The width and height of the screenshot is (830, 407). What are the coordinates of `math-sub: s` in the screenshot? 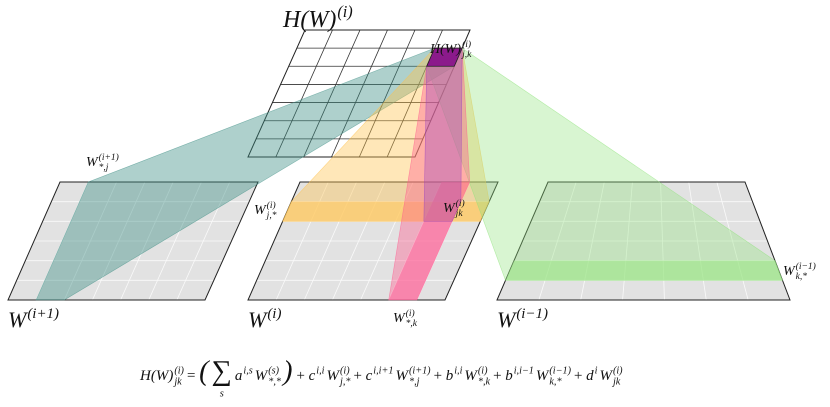 It's located at (222, 394).